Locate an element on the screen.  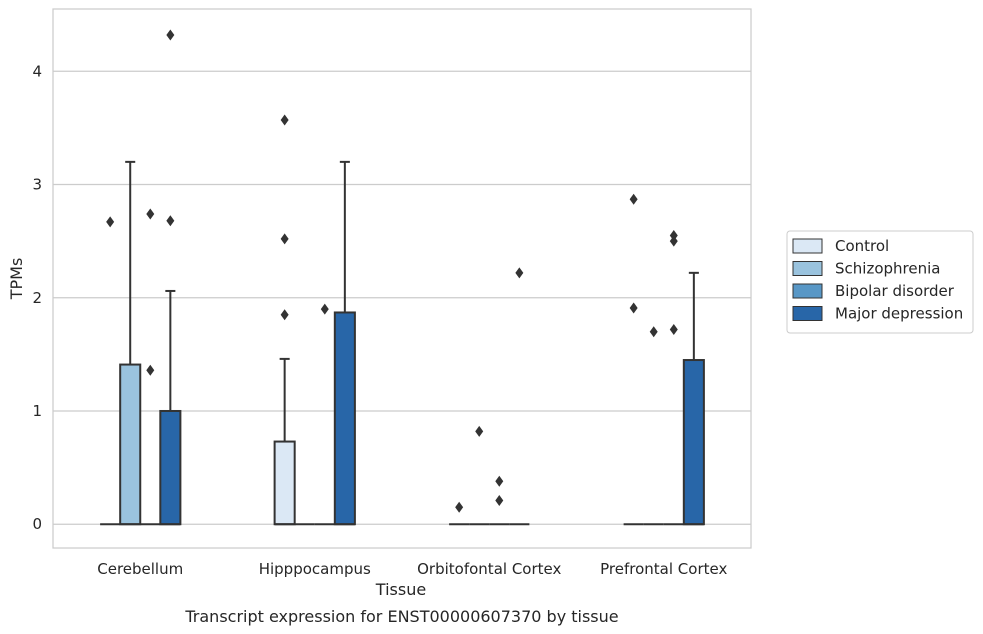
legend-item: Control is located at coordinates (840, 246).